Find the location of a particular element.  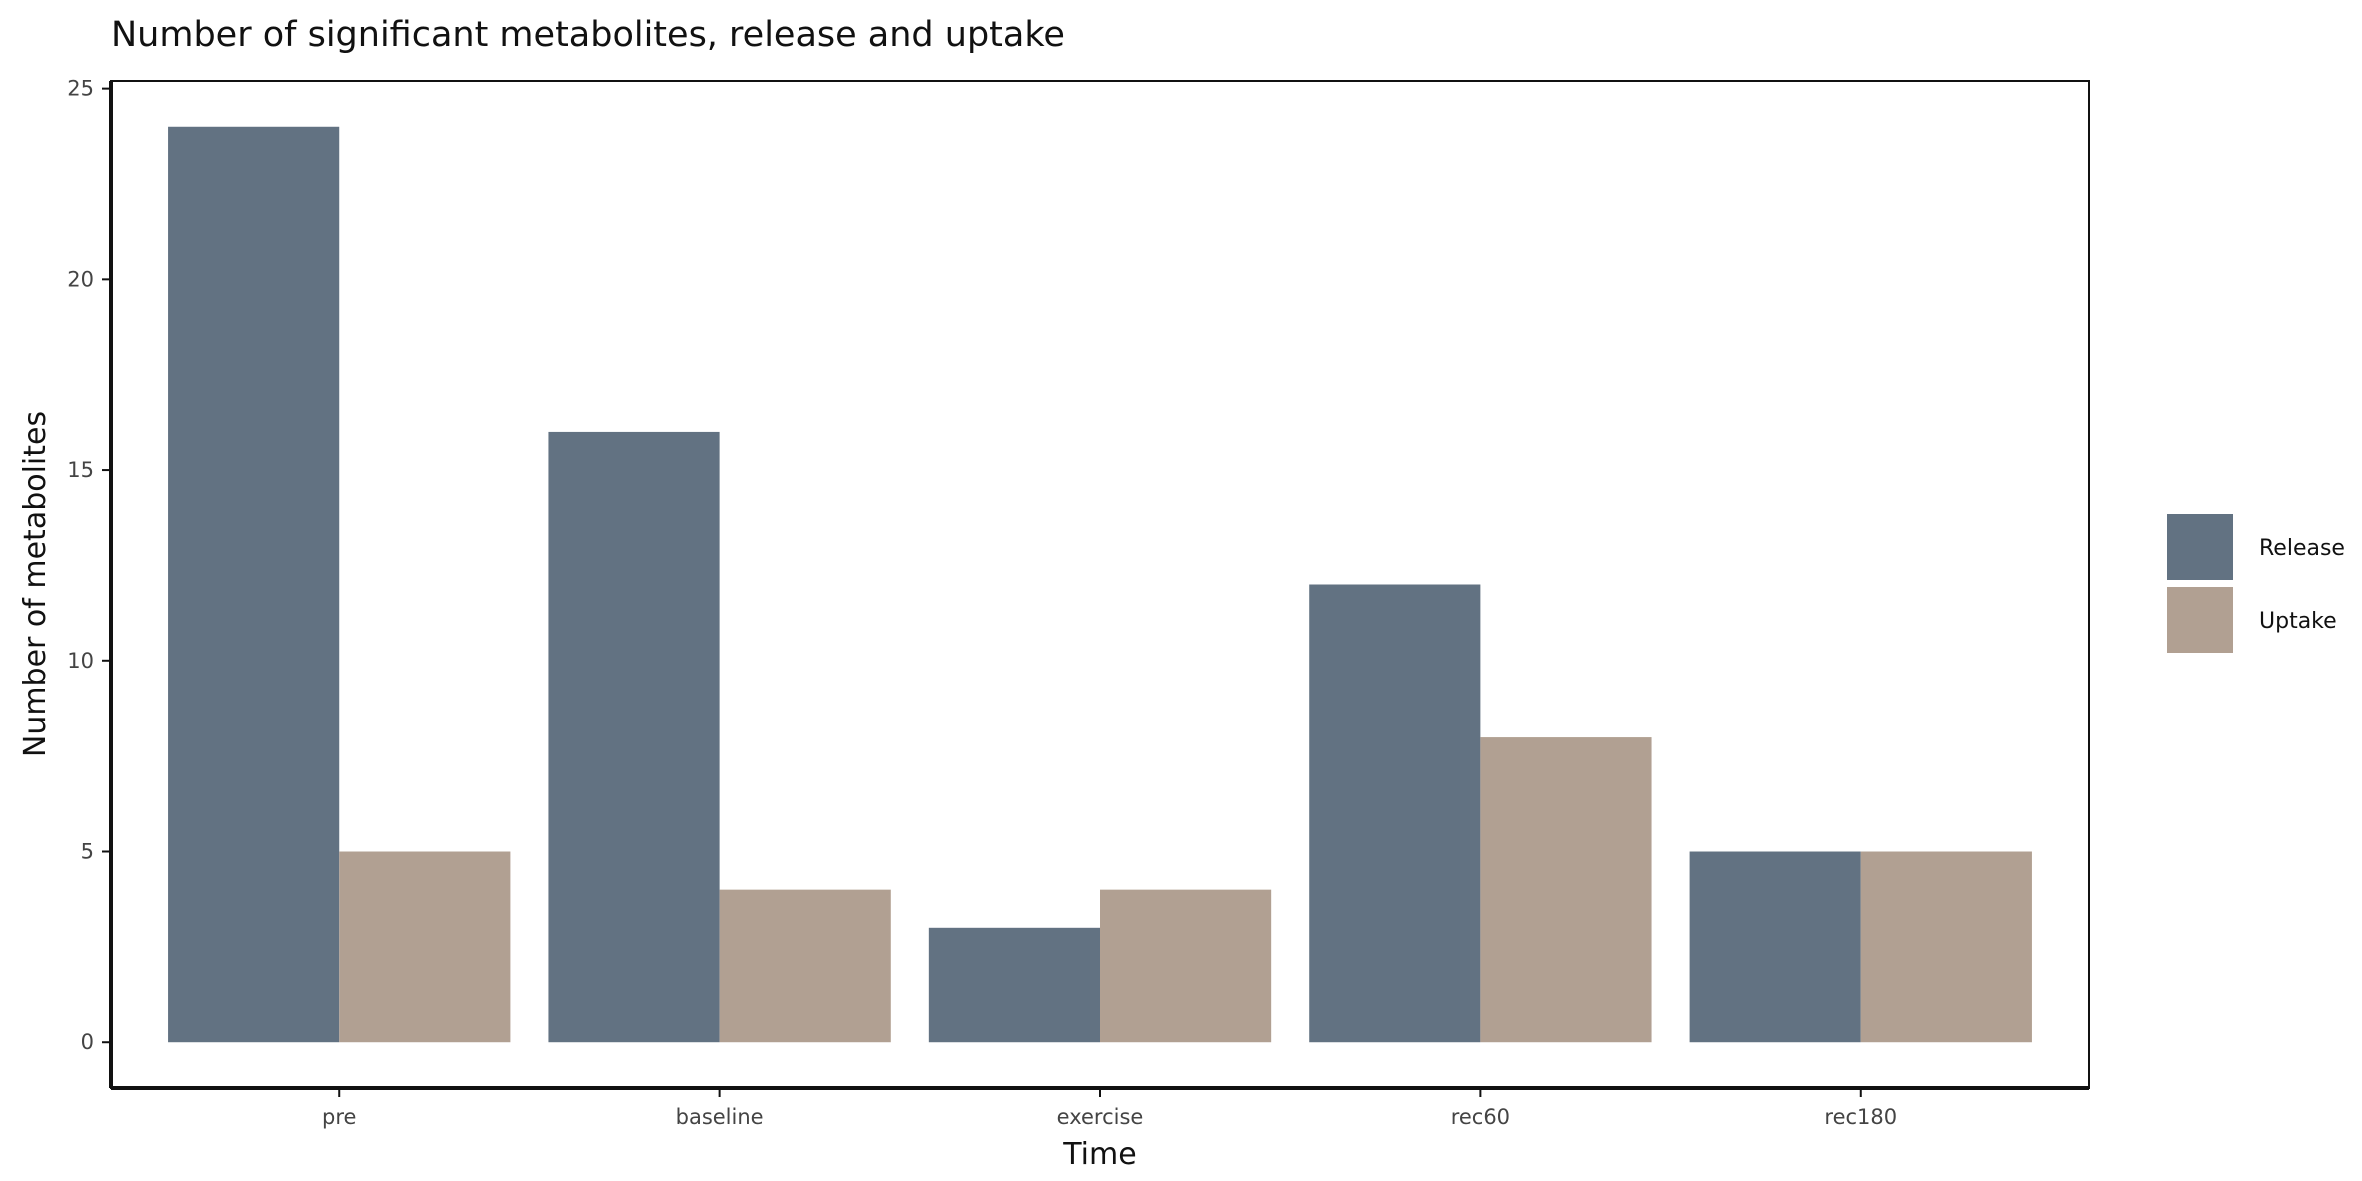

y-axis-ticks: 0 5 10 15 20 25 is located at coordinates (89, 565).